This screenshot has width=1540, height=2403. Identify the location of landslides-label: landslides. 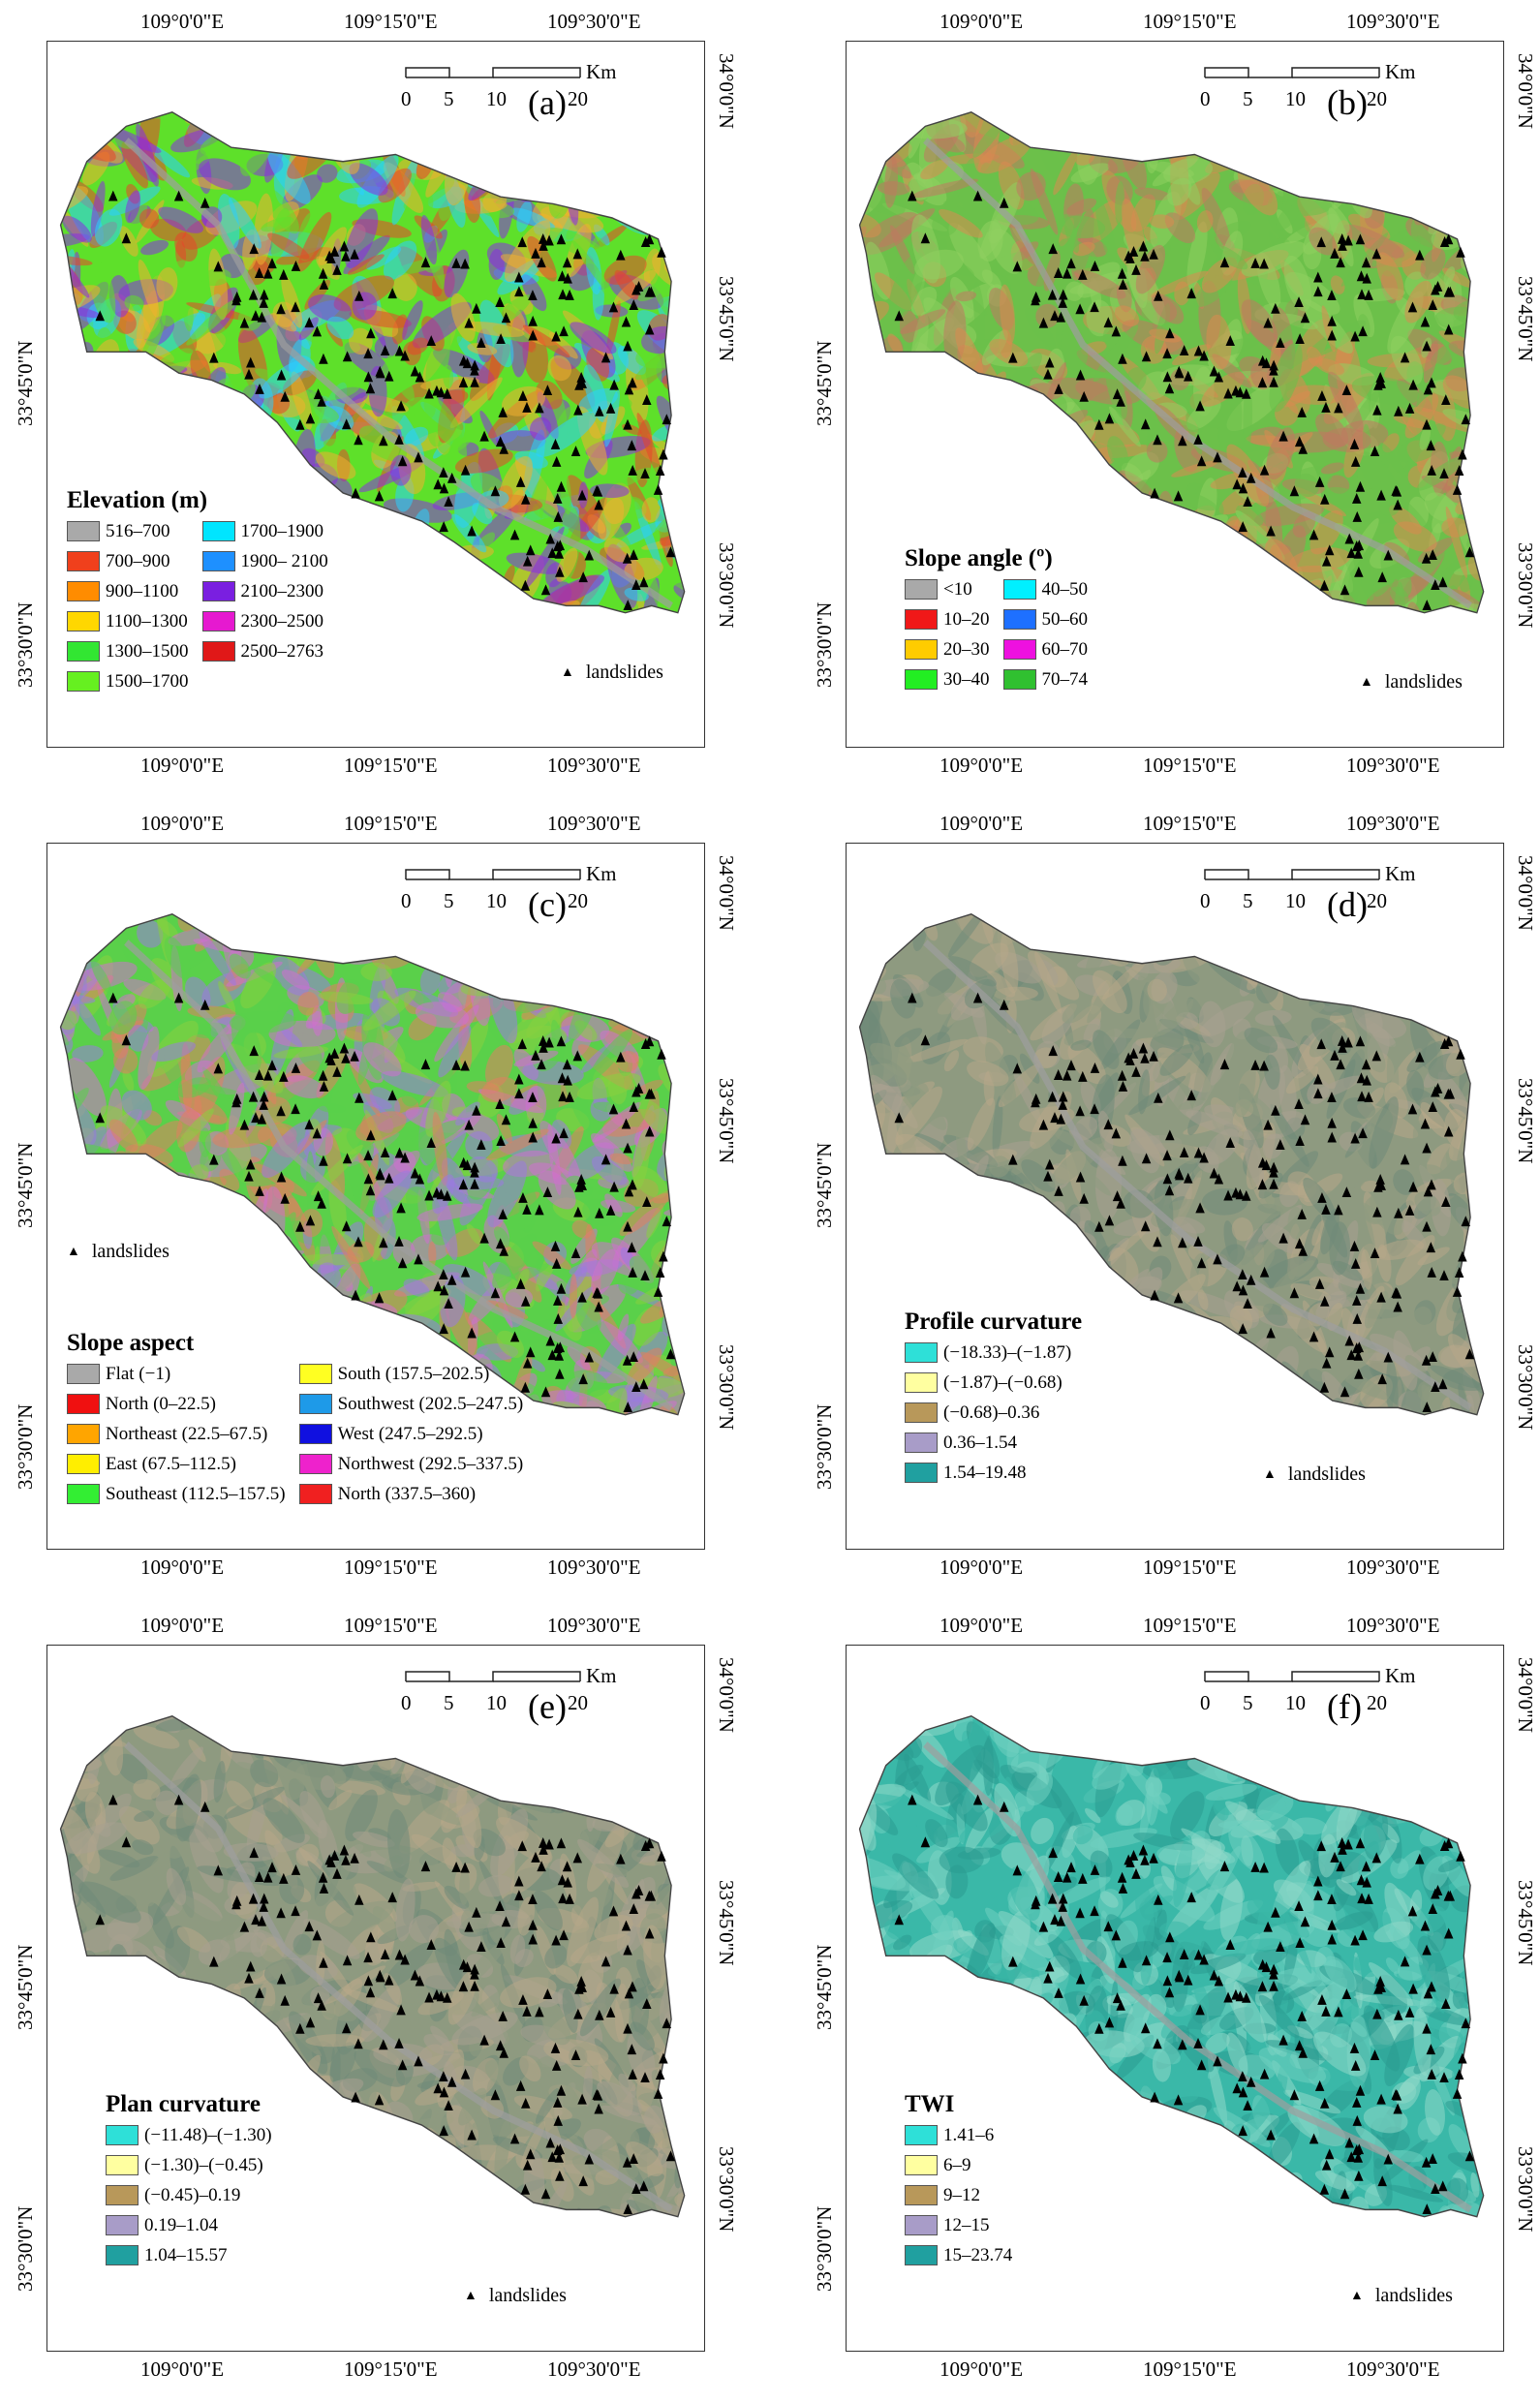
(1423, 682).